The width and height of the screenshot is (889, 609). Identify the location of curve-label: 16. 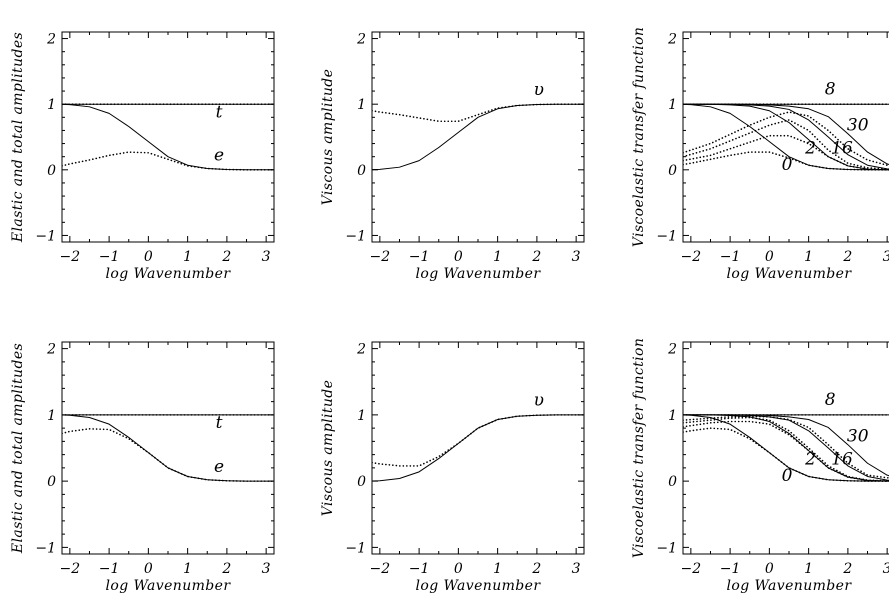
(842, 148).